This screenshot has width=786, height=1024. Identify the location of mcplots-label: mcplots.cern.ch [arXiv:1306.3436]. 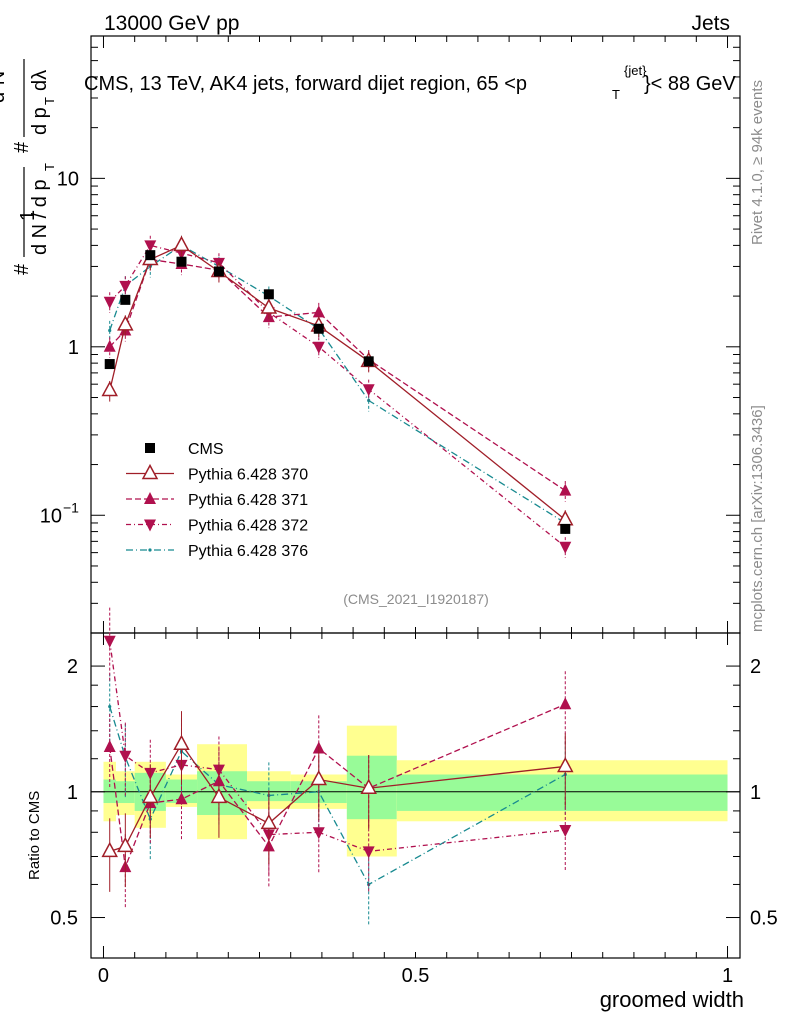
(757, 518).